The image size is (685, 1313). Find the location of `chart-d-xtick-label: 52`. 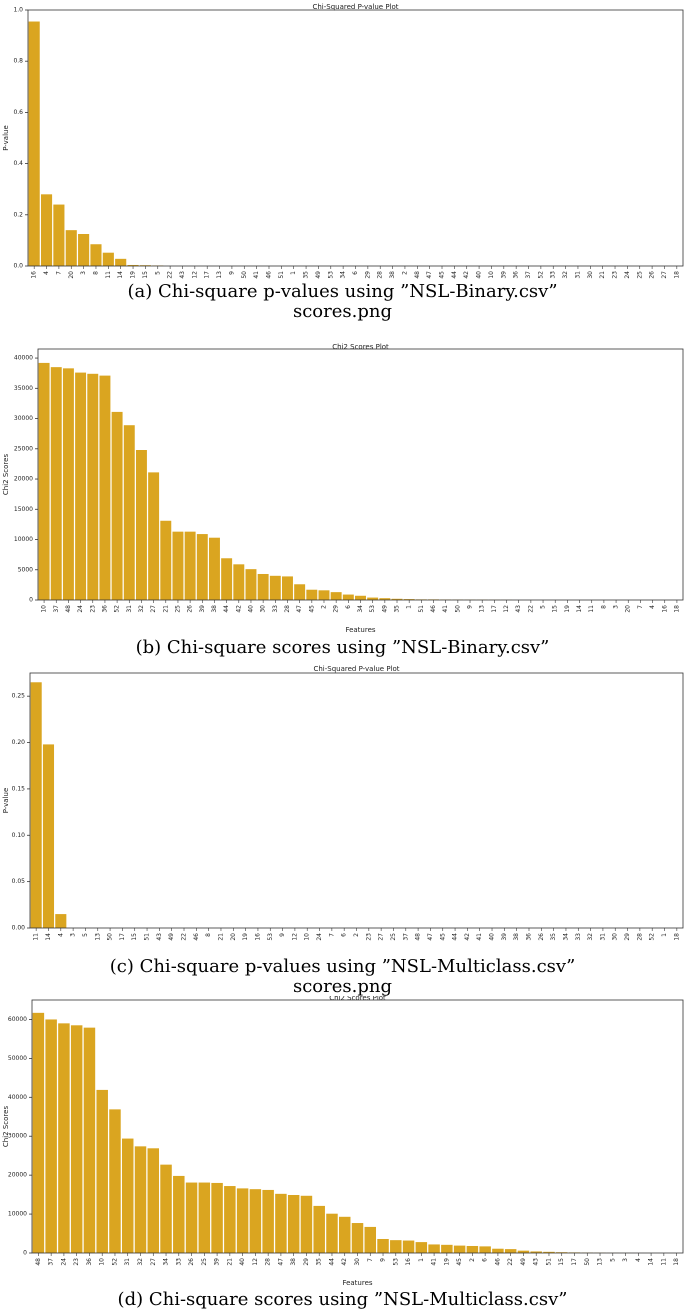

chart-d-xtick-label: 52 is located at coordinates (114, 1262).